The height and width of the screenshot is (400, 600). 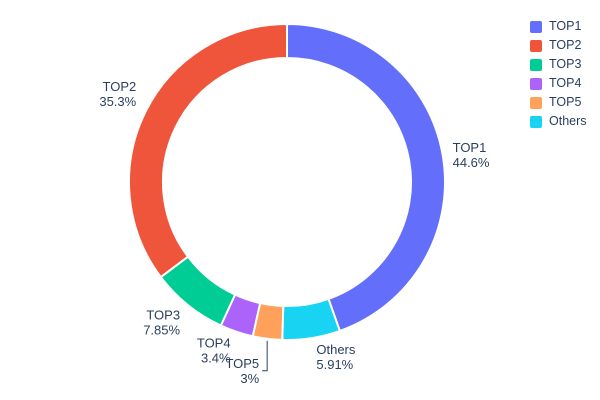 I want to click on slice-label-percent-others: 5.91%, so click(x=334, y=364).